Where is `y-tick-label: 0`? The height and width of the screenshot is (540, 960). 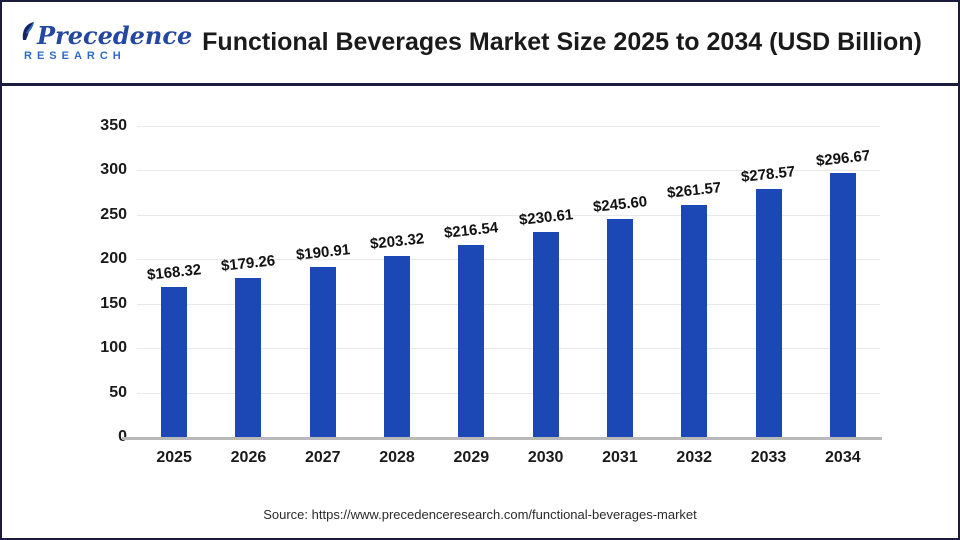
y-tick-label: 0 is located at coordinates (64, 437).